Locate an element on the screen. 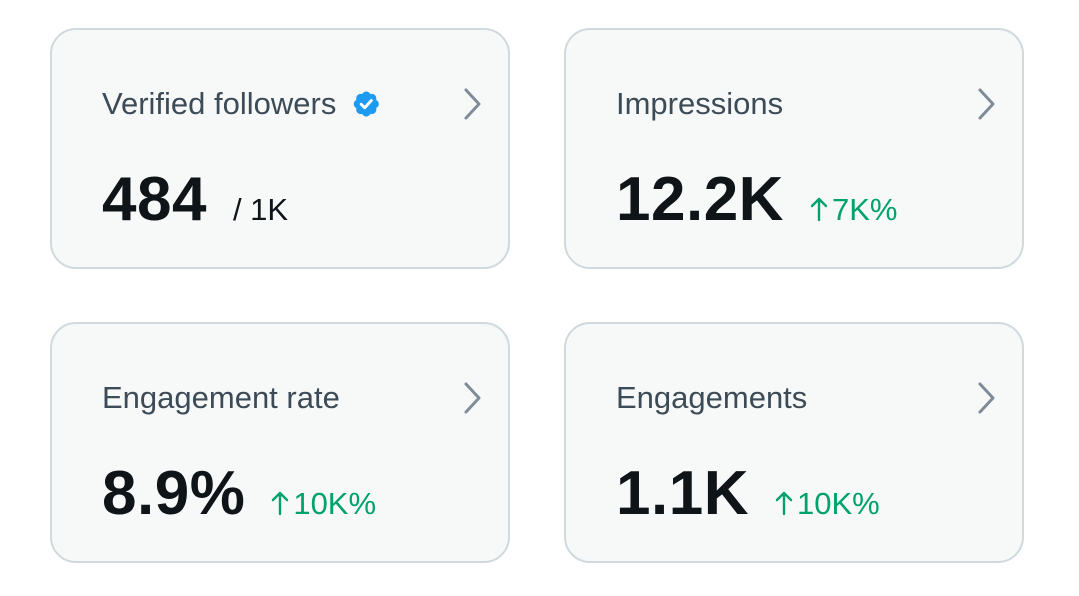  metric-goal: / 1K is located at coordinates (260, 209).